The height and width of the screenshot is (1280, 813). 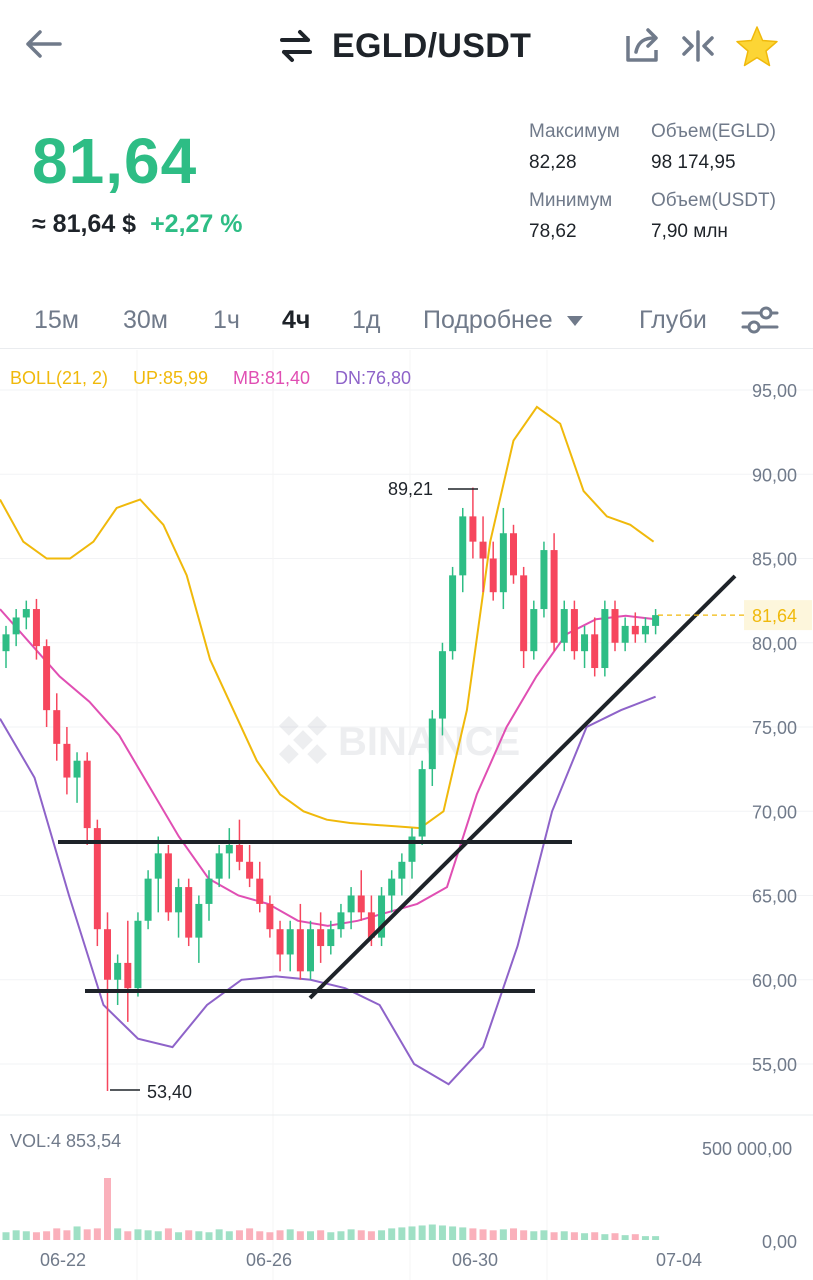 What do you see at coordinates (66, 1141) in the screenshot?
I see `volume-label: VOL:4 853,54` at bounding box center [66, 1141].